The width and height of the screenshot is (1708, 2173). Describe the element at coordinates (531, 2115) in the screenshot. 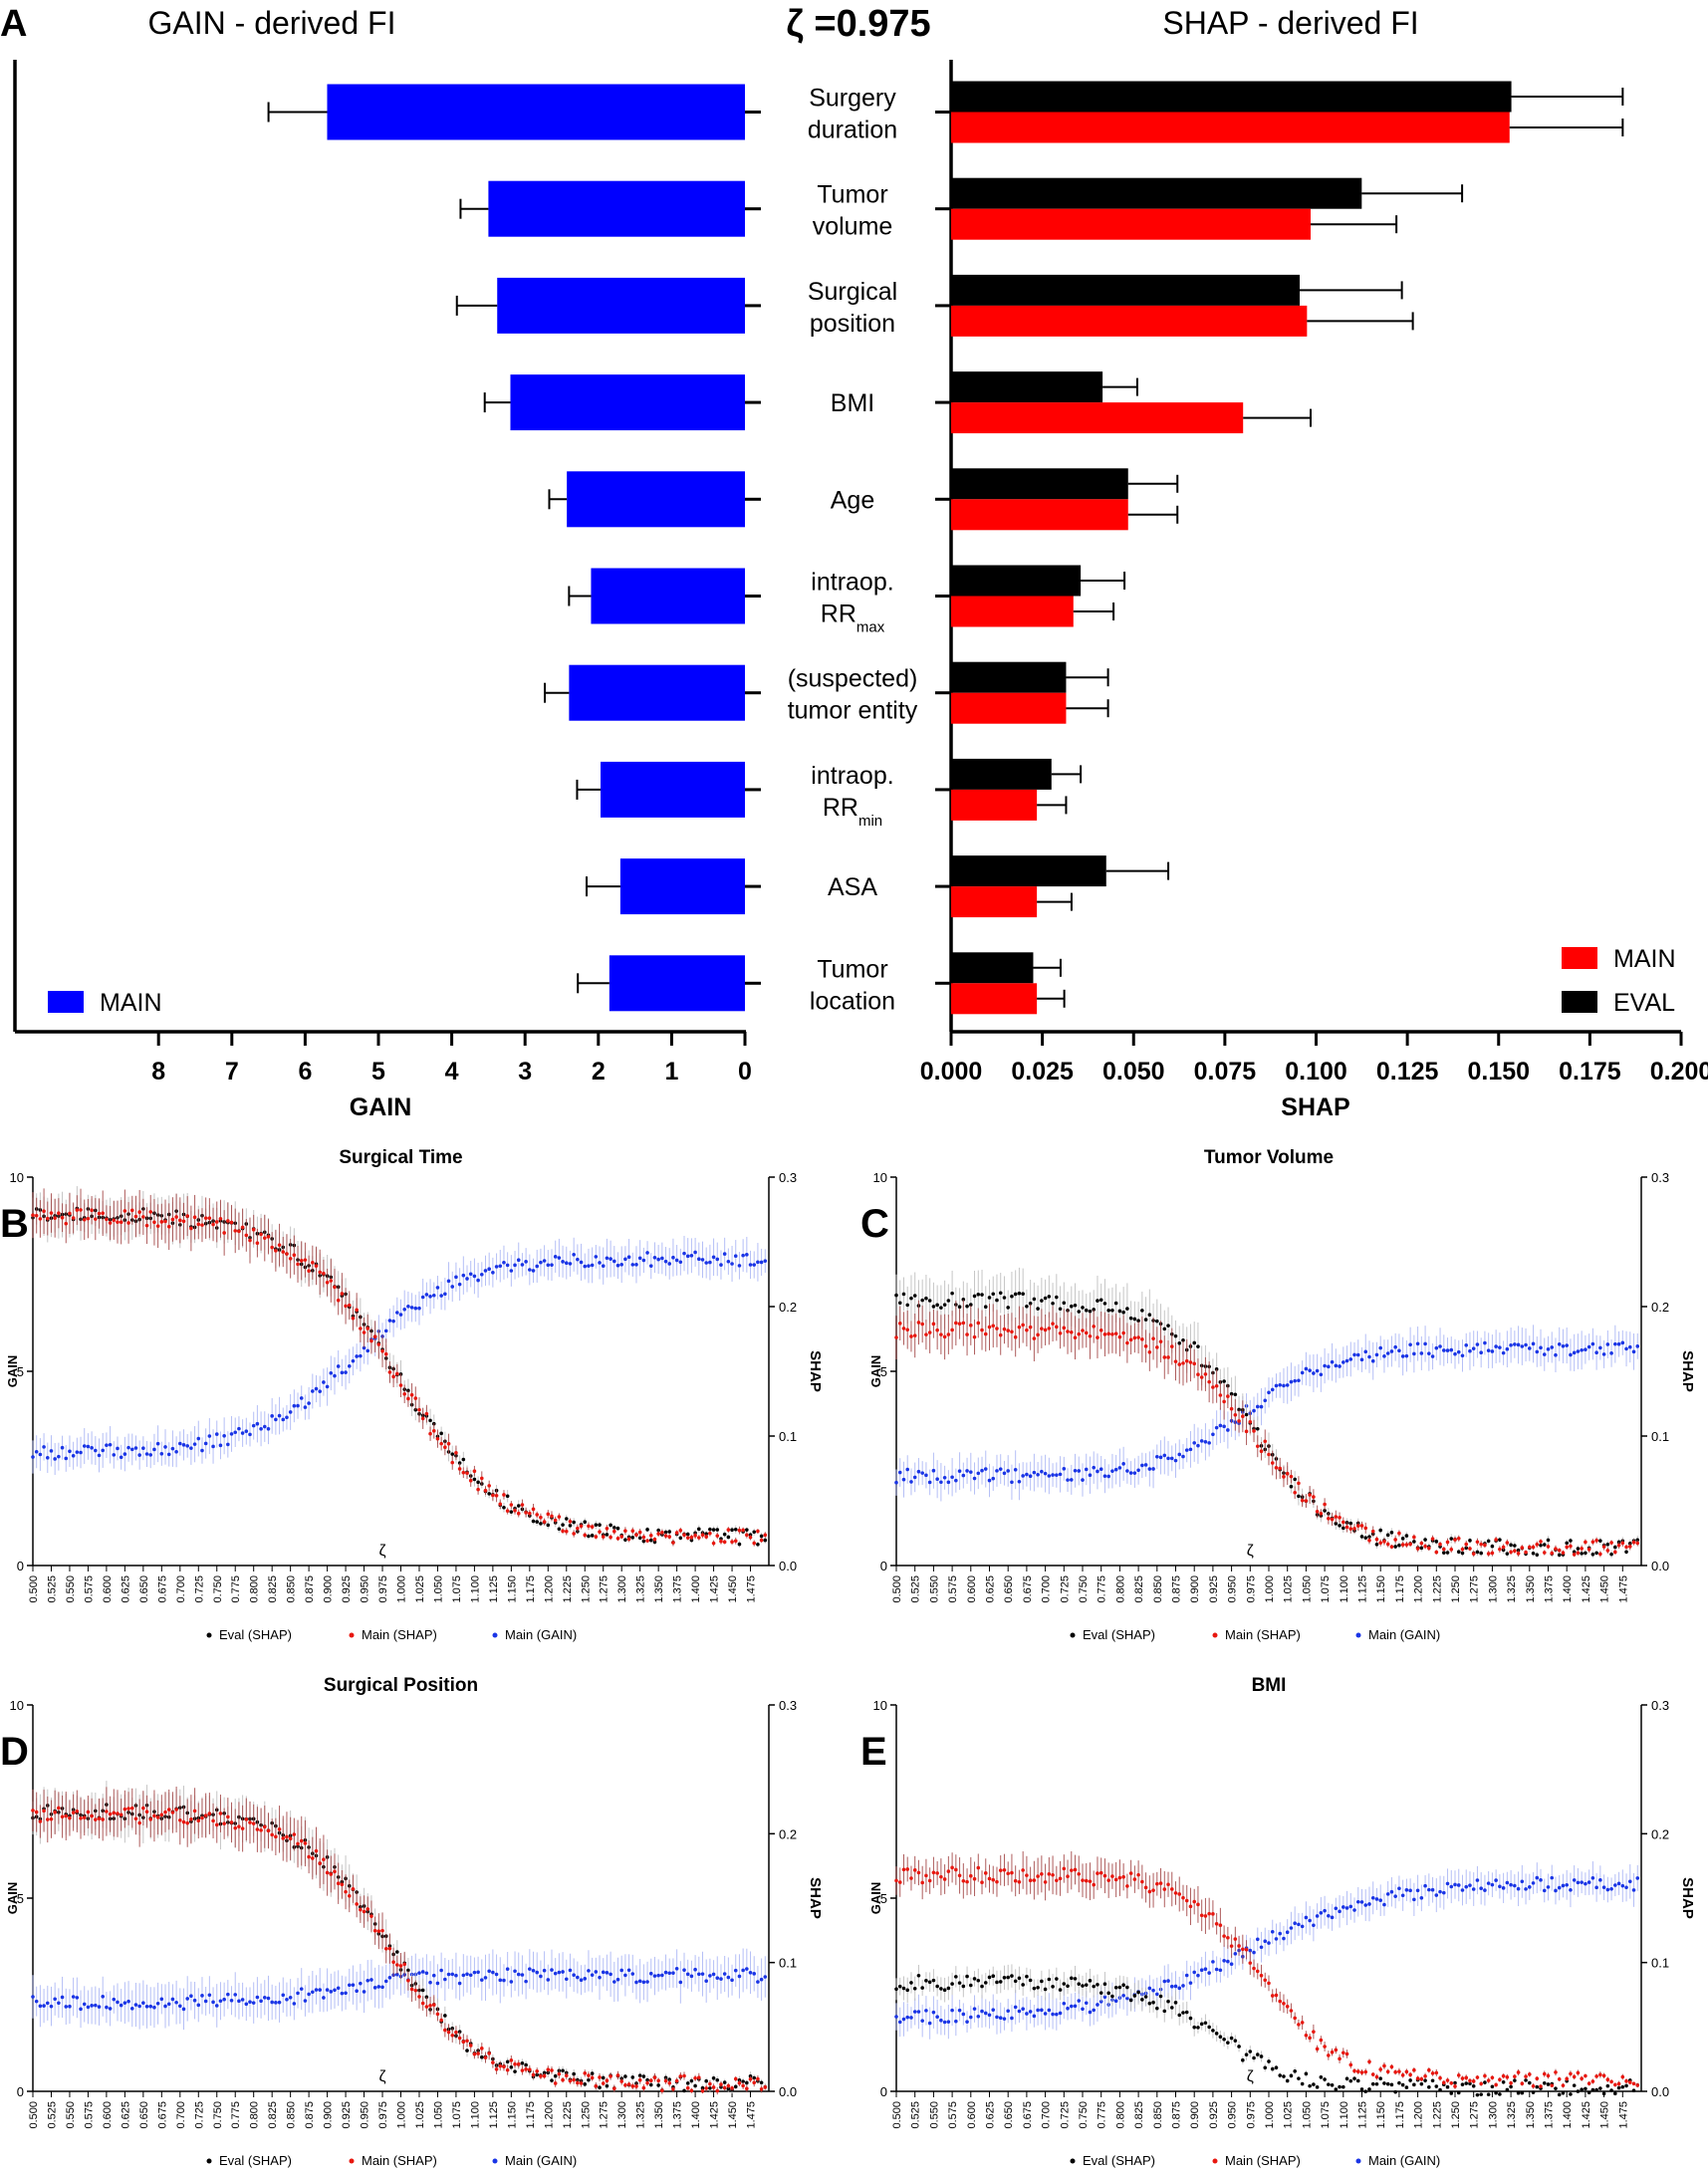

I see `x-tick-label: 1.175` at that location.